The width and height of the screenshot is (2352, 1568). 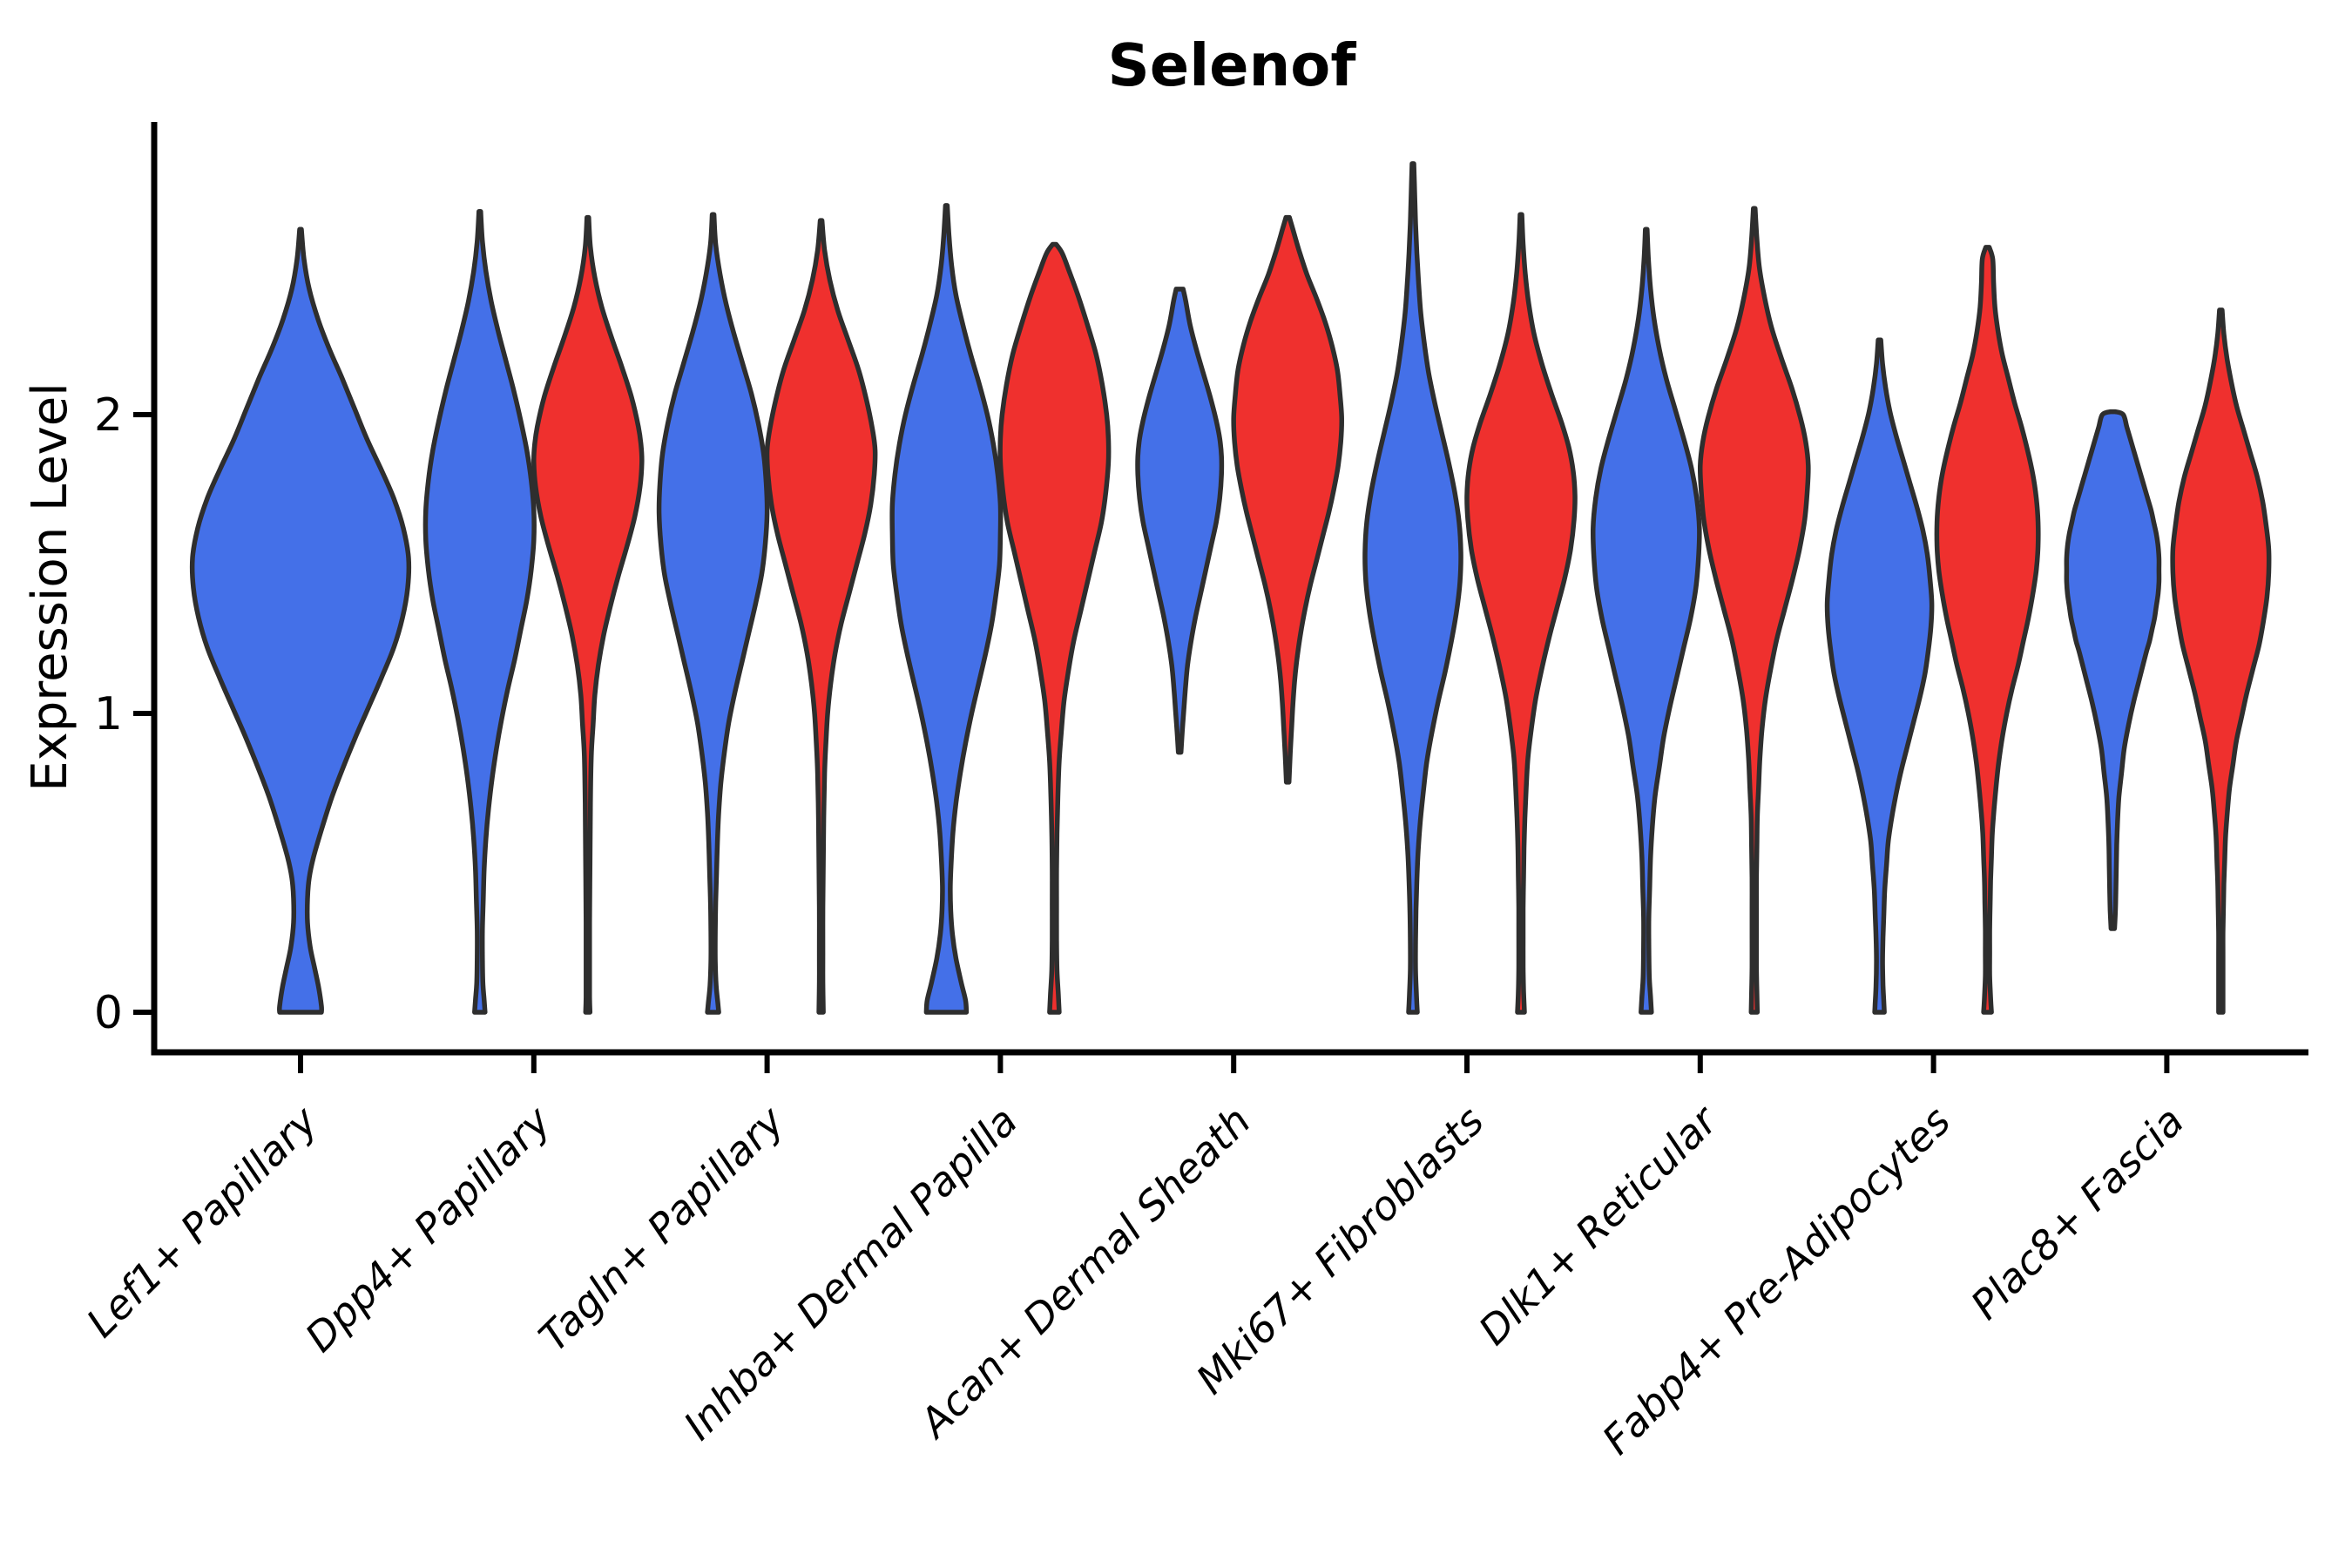 What do you see at coordinates (662, 1229) in the screenshot?
I see `x-tick-label-tagln-papillary: Tagln+ Papillary` at bounding box center [662, 1229].